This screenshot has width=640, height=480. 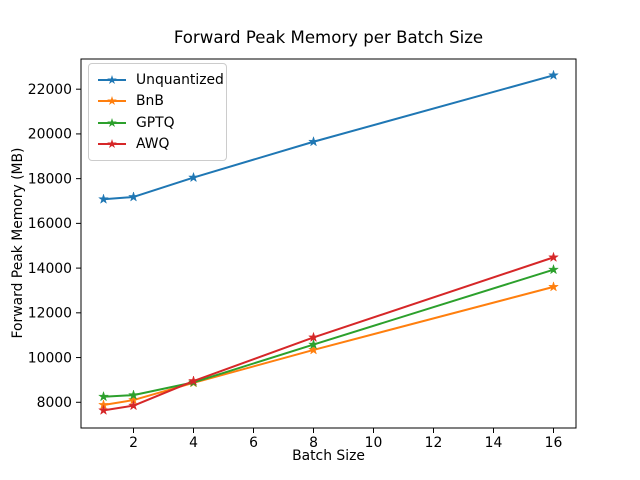 I want to click on legend-label: GPTQ, so click(x=155, y=122).